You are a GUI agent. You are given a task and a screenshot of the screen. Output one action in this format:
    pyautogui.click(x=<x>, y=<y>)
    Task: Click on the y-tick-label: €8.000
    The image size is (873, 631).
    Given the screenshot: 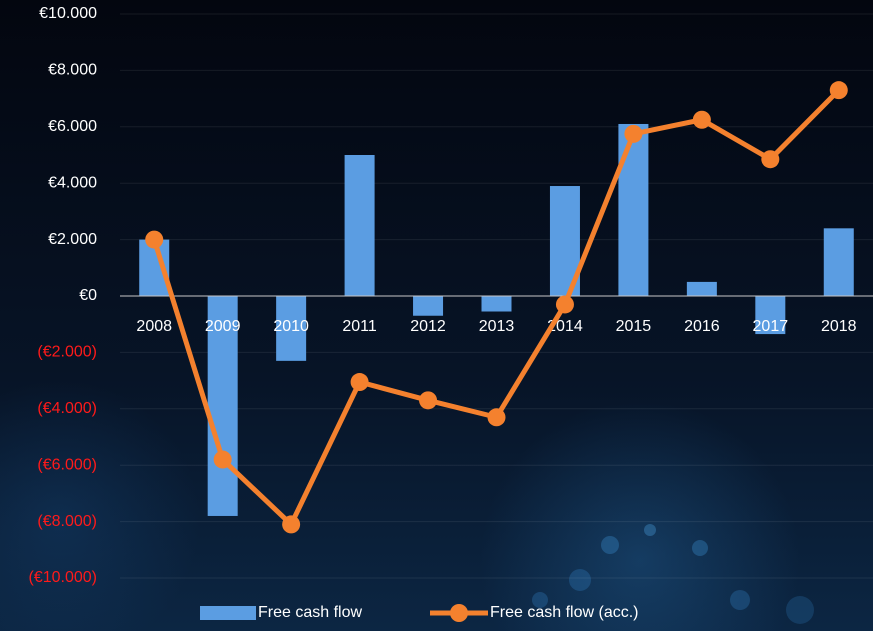 What is the action you would take?
    pyautogui.click(x=72, y=70)
    